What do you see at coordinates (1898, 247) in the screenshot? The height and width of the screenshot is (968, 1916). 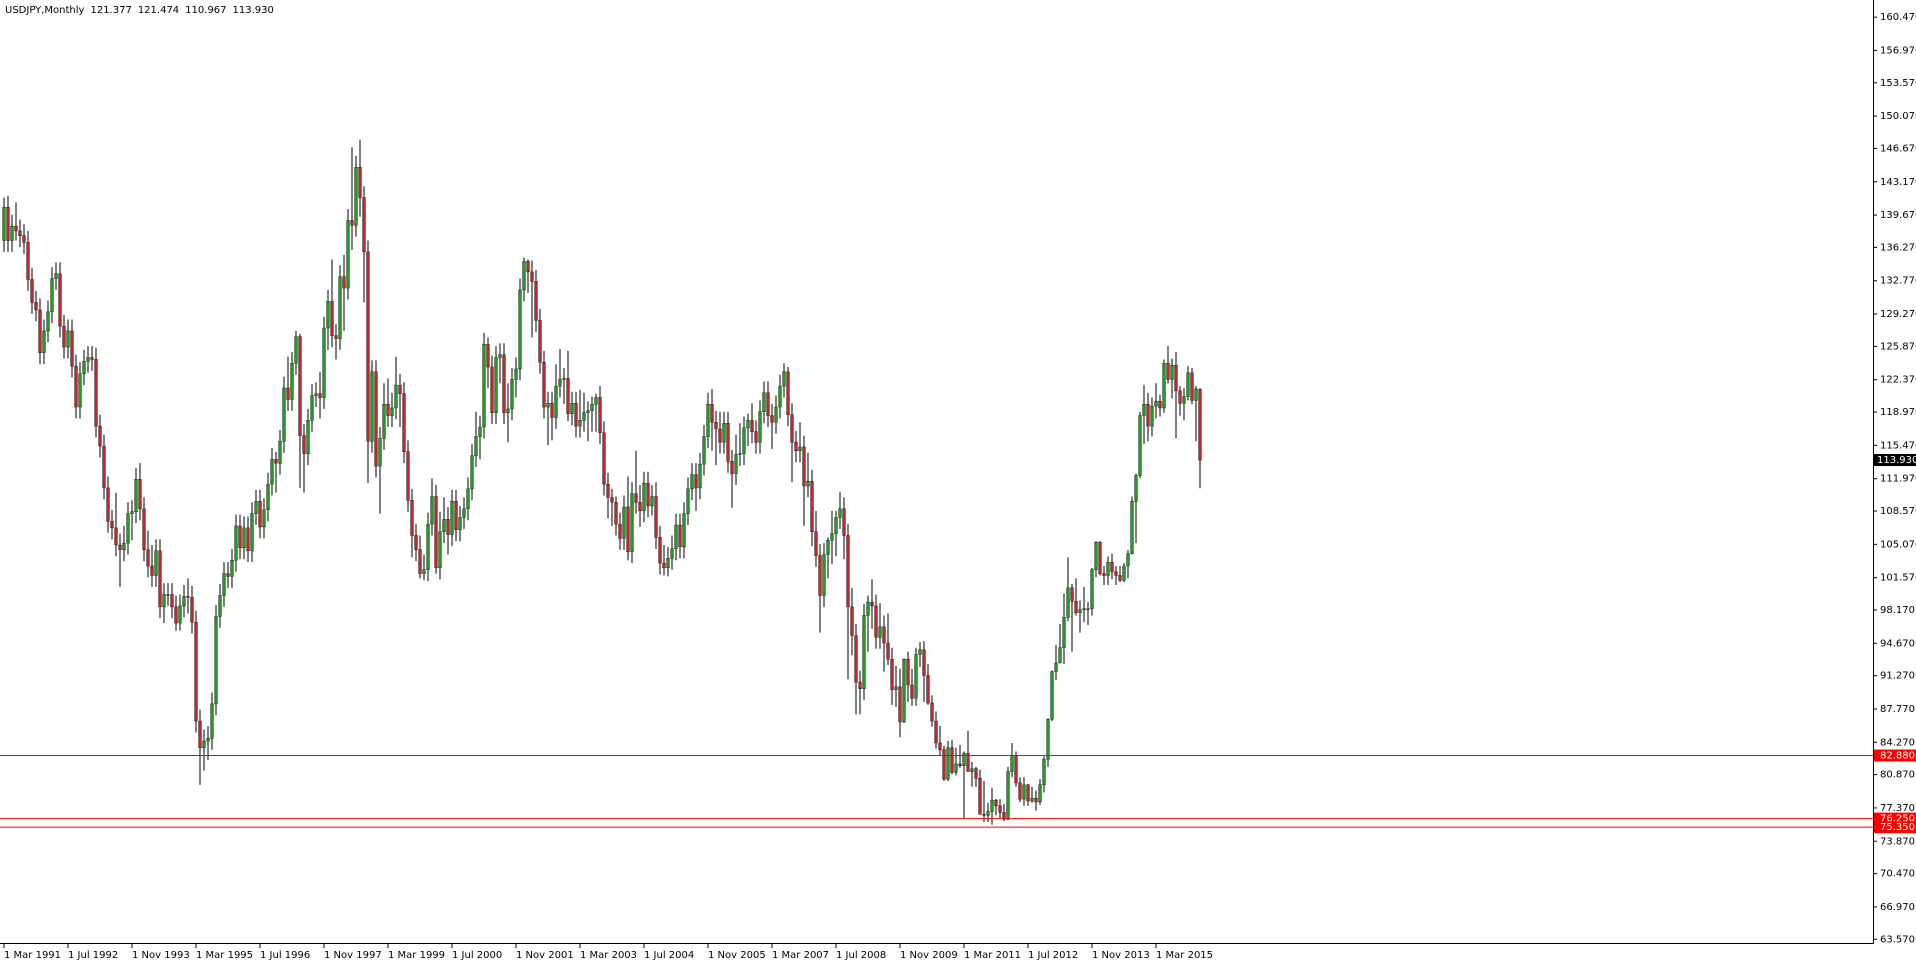 I see `y-tick-label: 136.270` at bounding box center [1898, 247].